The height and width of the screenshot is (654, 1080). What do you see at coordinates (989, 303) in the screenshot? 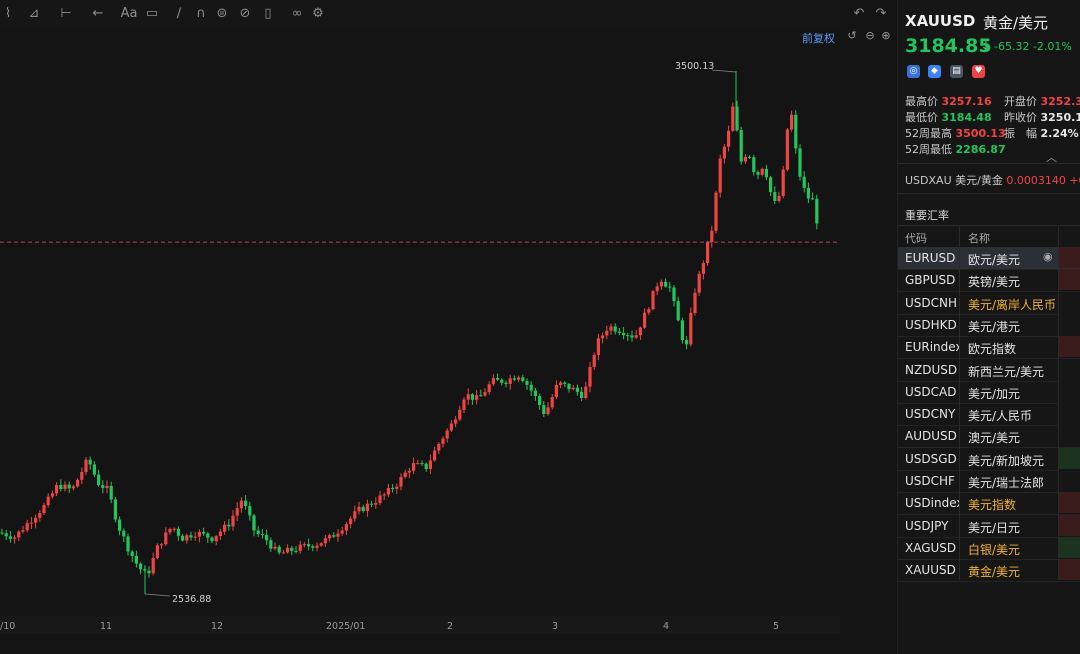
I see `rate-row: USDCNH 美元/离岸人民币` at bounding box center [989, 303].